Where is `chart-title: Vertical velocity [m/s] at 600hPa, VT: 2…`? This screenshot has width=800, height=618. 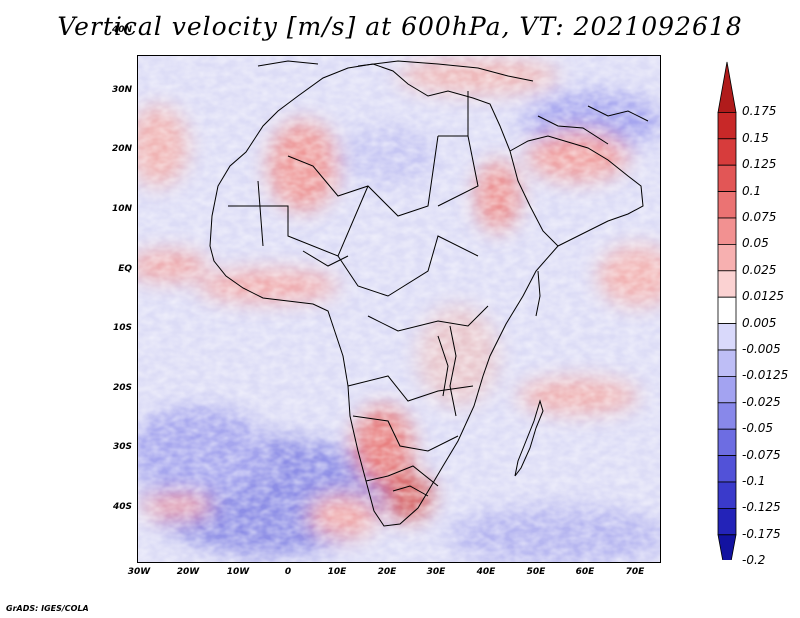
chart-title: Vertical velocity [m/s] at 600hPa, VT: 2… is located at coordinates (400, 26).